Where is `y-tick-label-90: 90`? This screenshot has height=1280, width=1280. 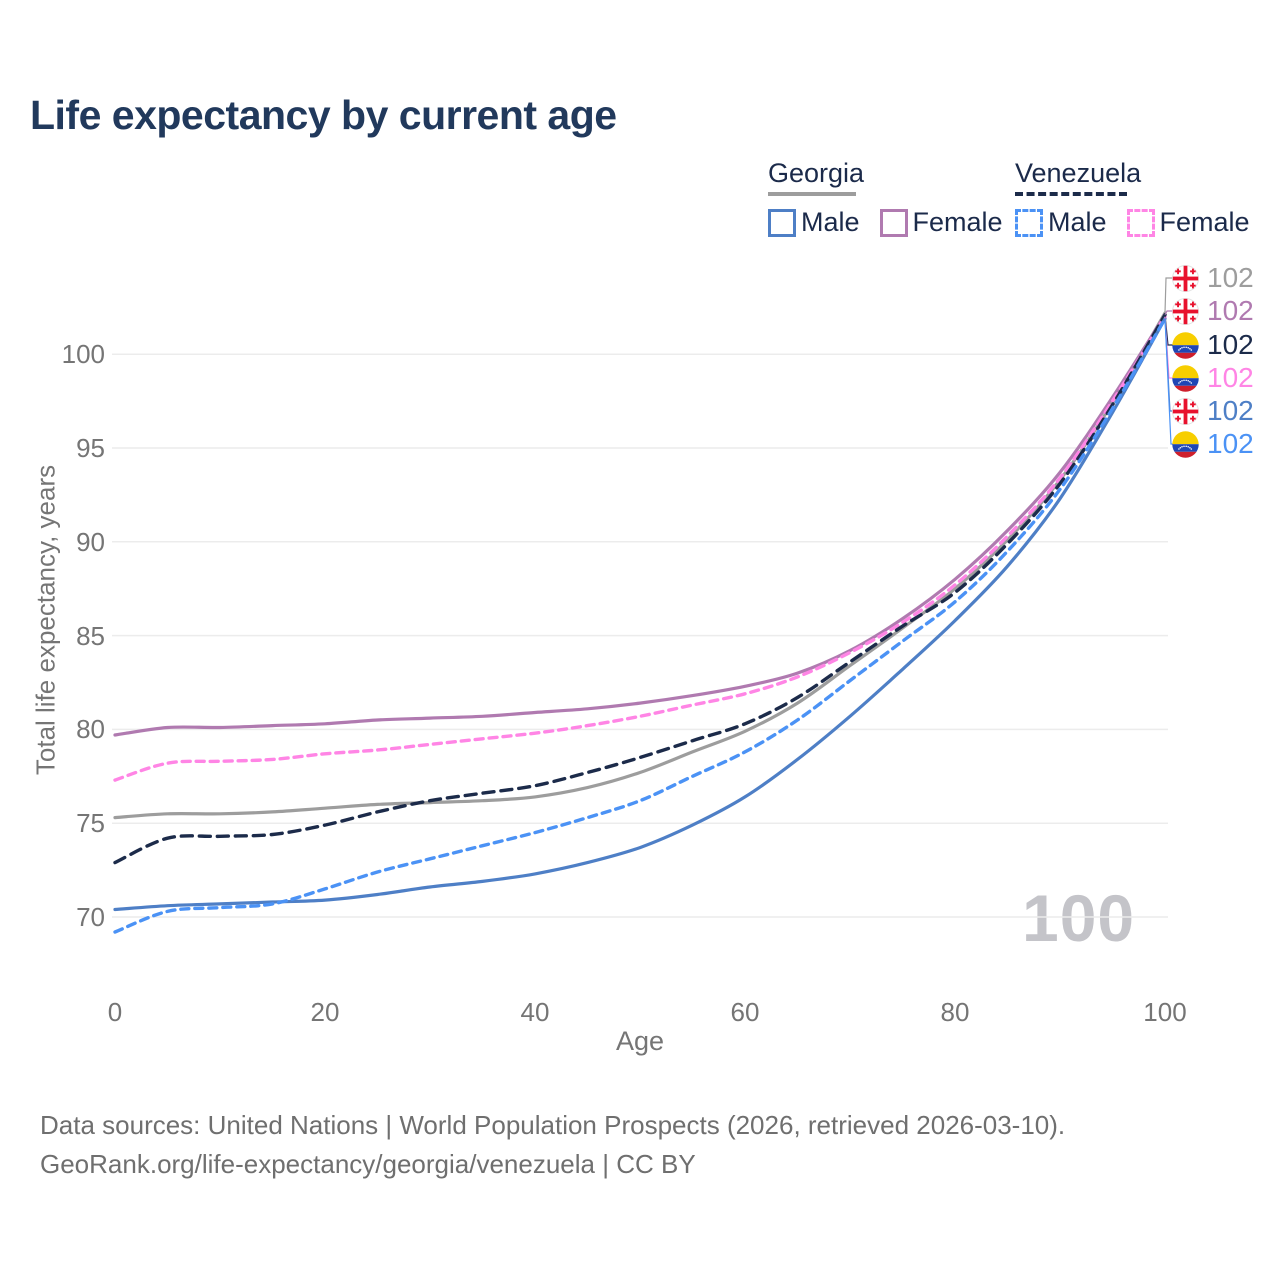 y-tick-label-90: 90 is located at coordinates (90, 541).